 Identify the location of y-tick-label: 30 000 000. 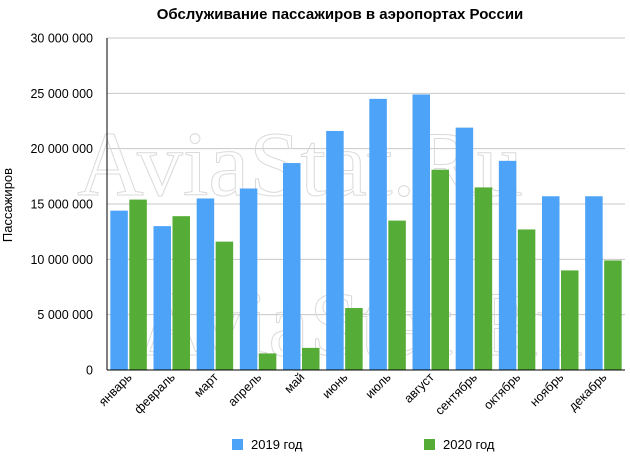
(61, 39).